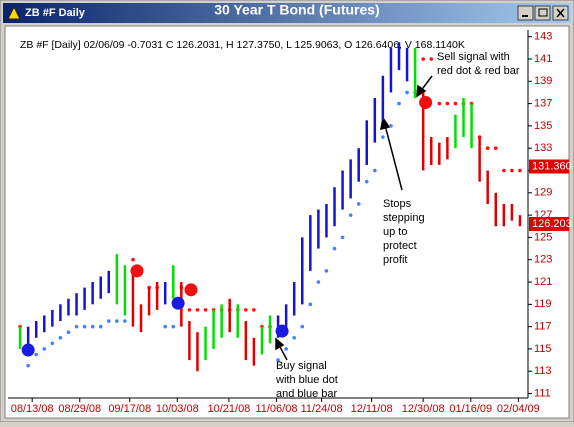 The height and width of the screenshot is (427, 574). I want to click on y-tick-label: 137, so click(543, 104).